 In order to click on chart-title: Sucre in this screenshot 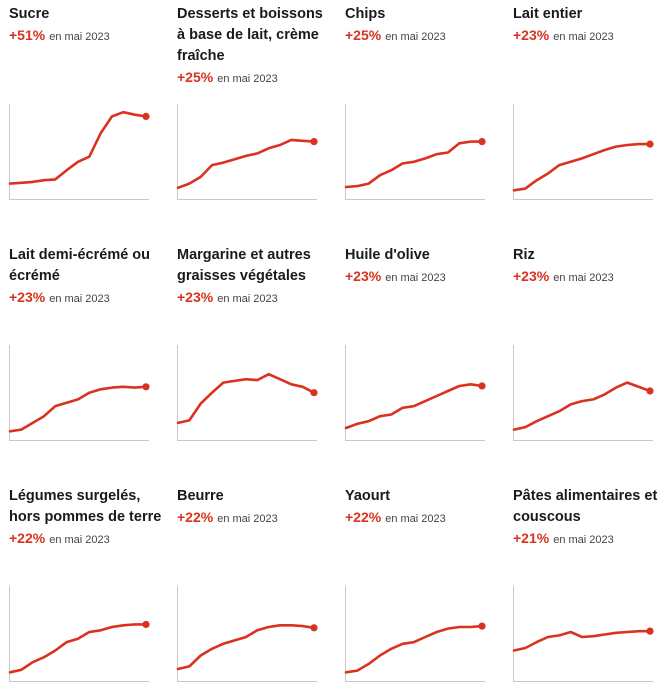, I will do `click(29, 14)`.